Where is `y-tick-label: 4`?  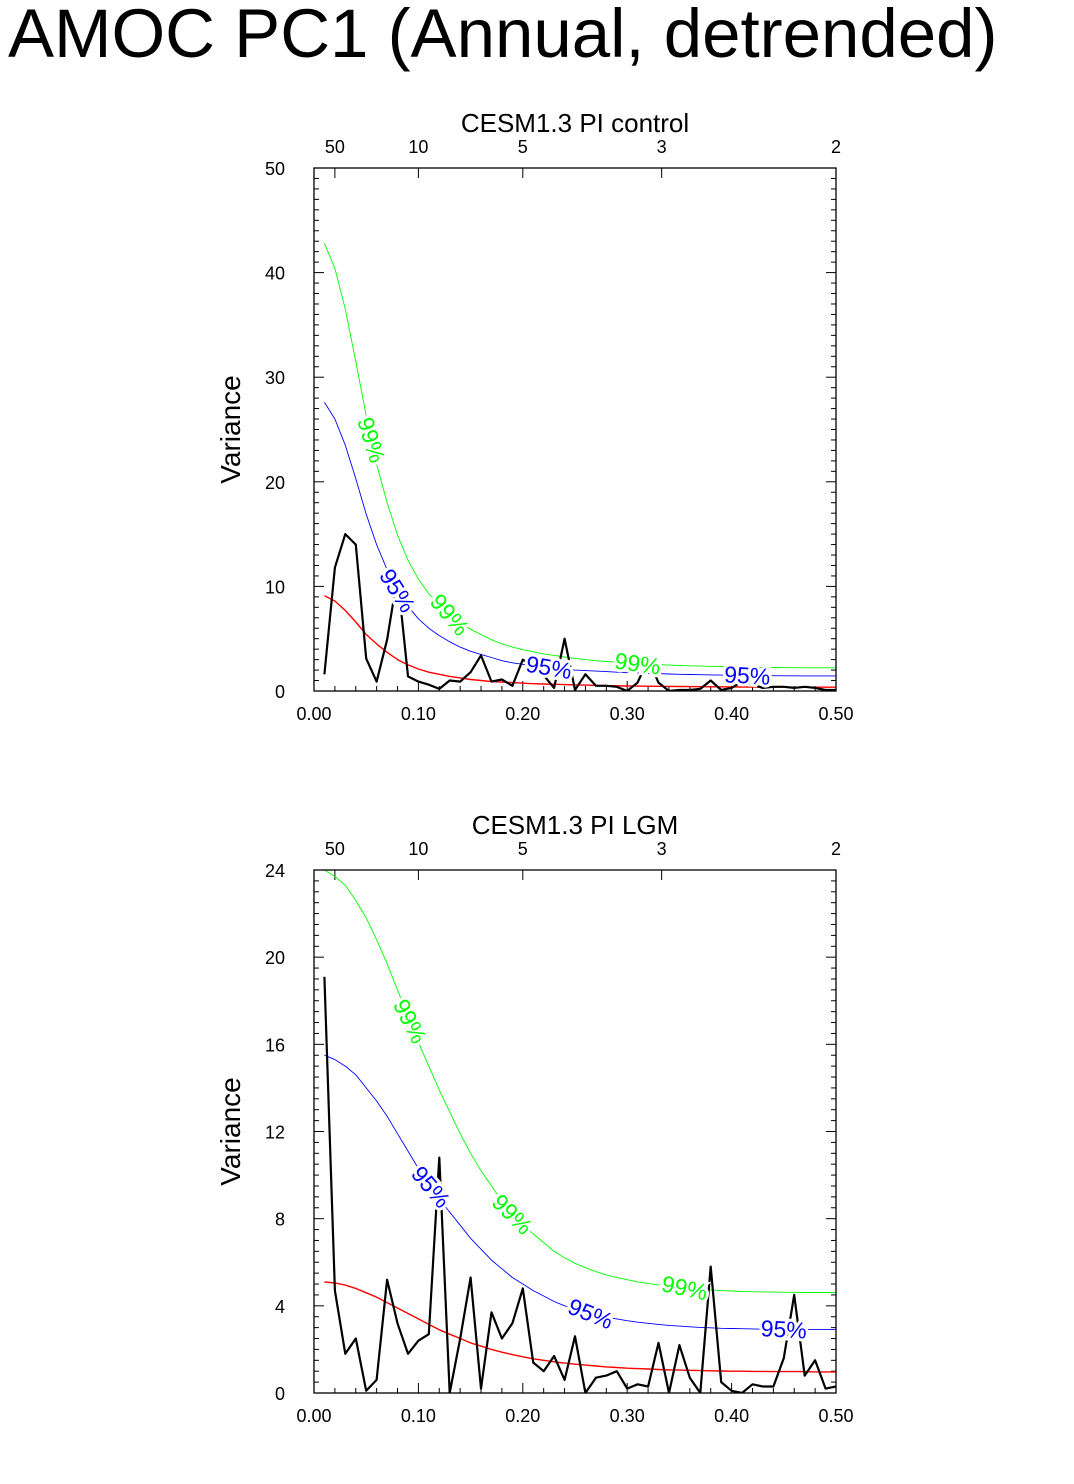 y-tick-label: 4 is located at coordinates (280, 1307).